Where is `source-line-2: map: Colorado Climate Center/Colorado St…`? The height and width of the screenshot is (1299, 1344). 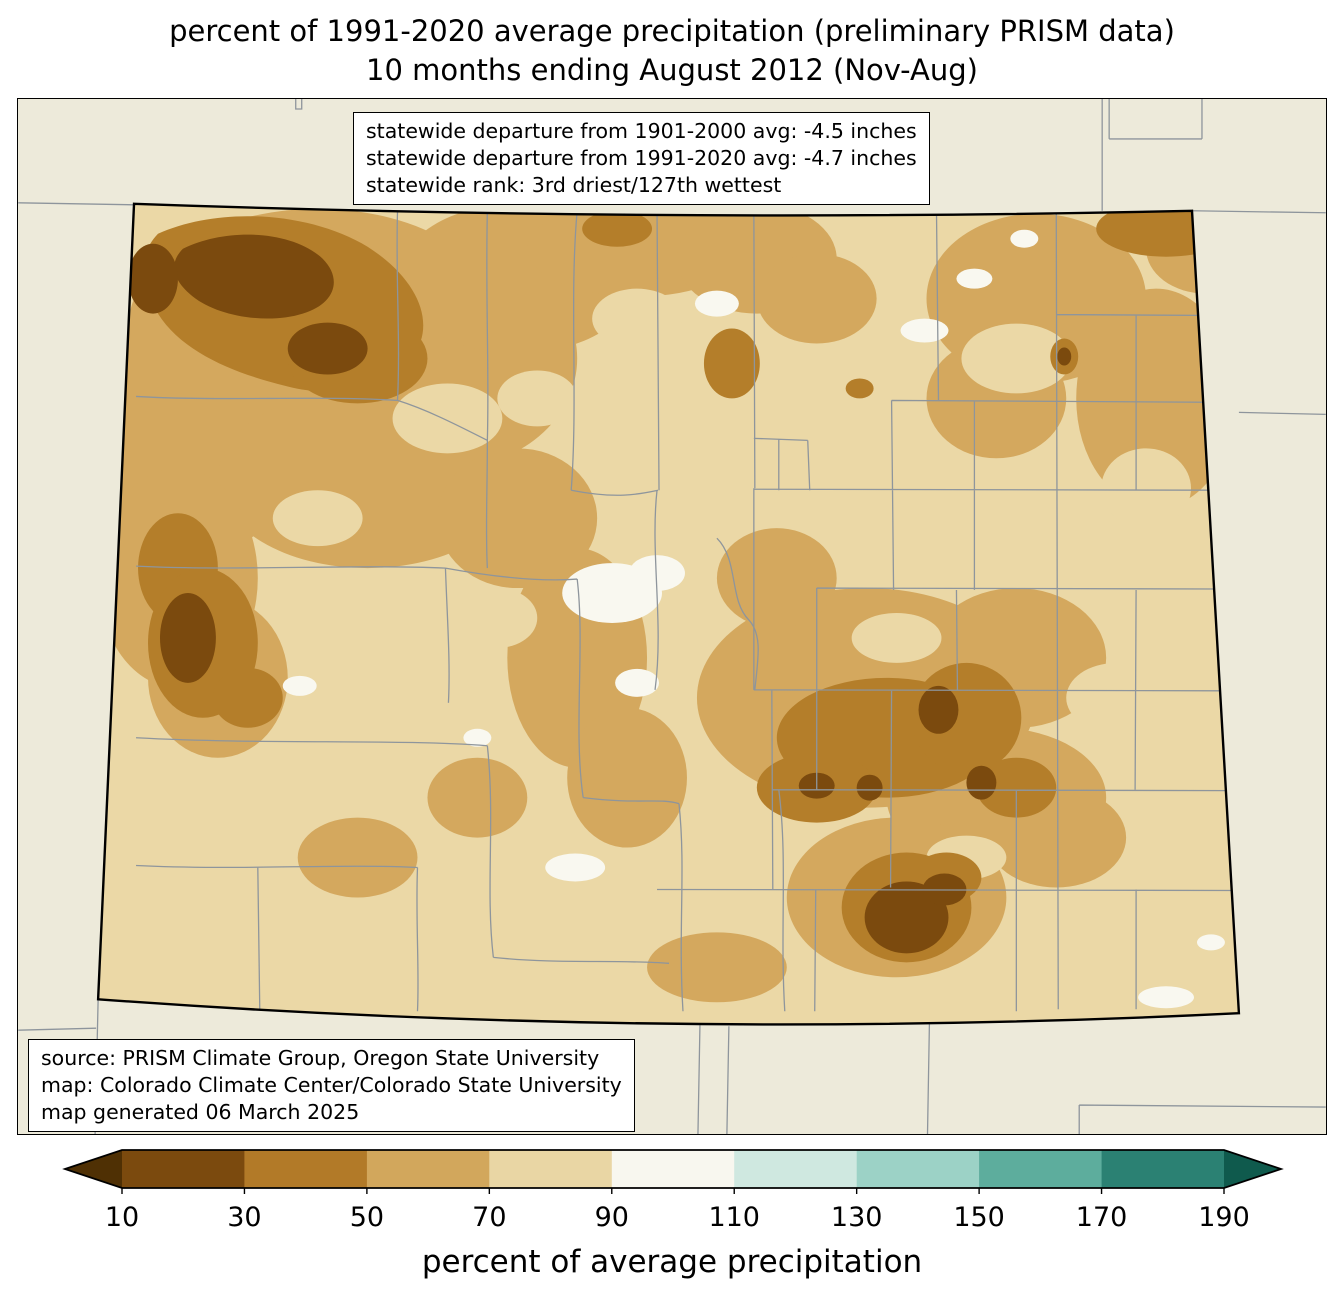 source-line-2: map: Colorado Climate Center/Colorado St… is located at coordinates (331, 1085).